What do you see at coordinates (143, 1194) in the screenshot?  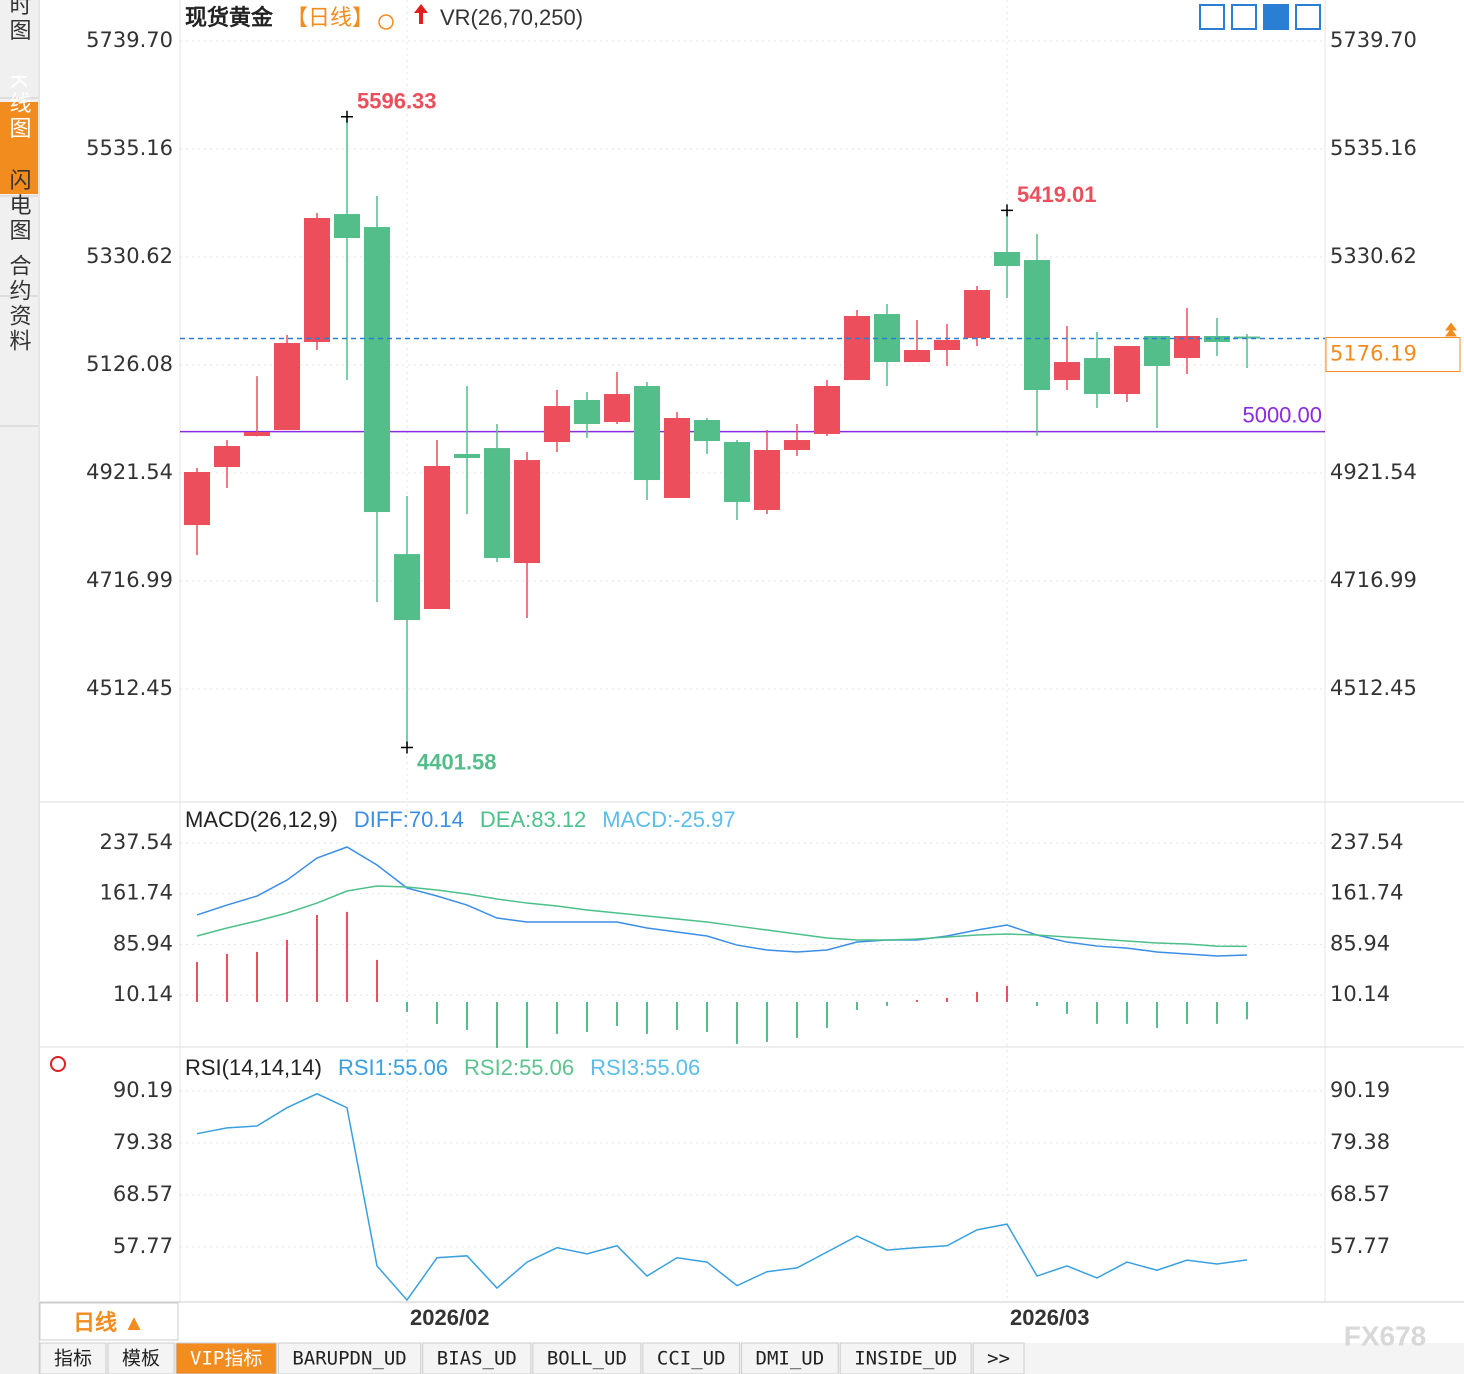 I see `y-tick-label: 68.57` at bounding box center [143, 1194].